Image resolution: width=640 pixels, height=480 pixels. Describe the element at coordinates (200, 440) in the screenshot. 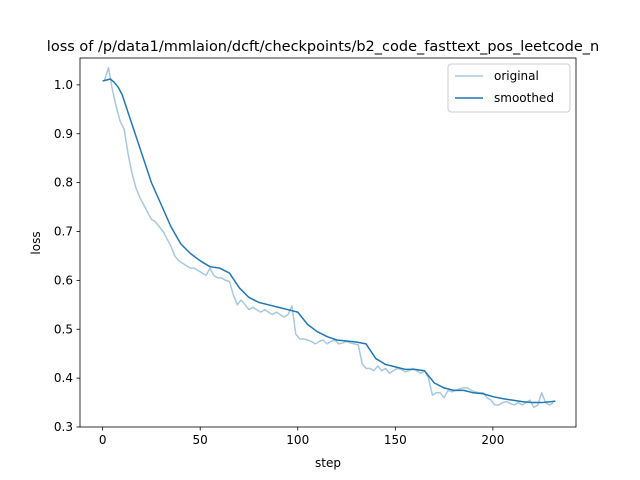

I see `x-tick-label: 50` at that location.